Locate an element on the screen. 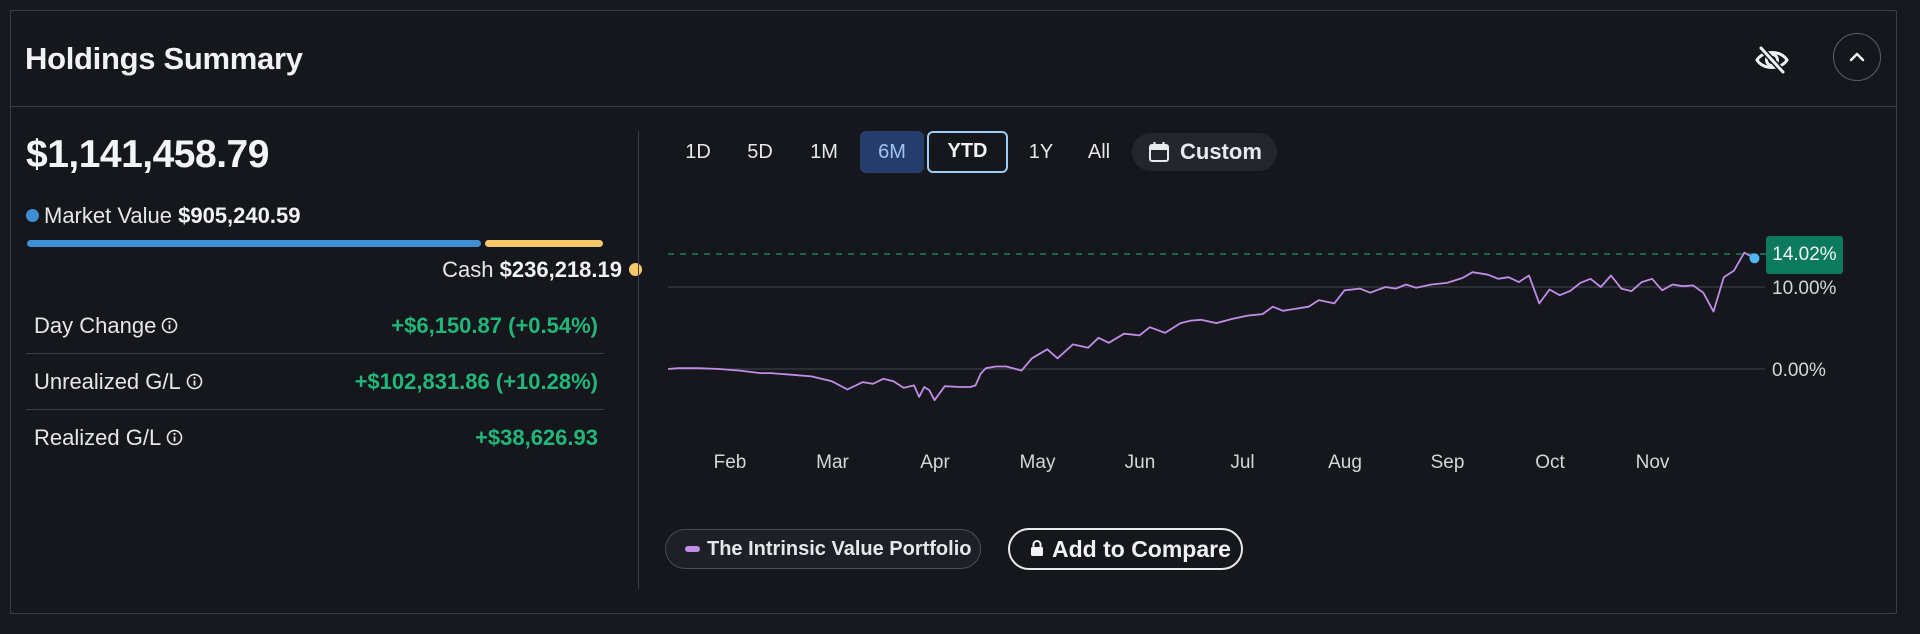 This screenshot has width=1920, height=634. cash-label: Cash is located at coordinates (468, 269).